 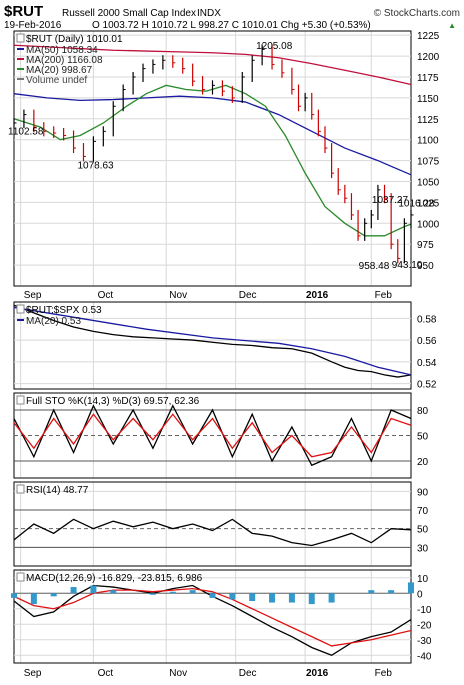 What do you see at coordinates (420, 594) in the screenshot?
I see `y-tick-label: 0` at bounding box center [420, 594].